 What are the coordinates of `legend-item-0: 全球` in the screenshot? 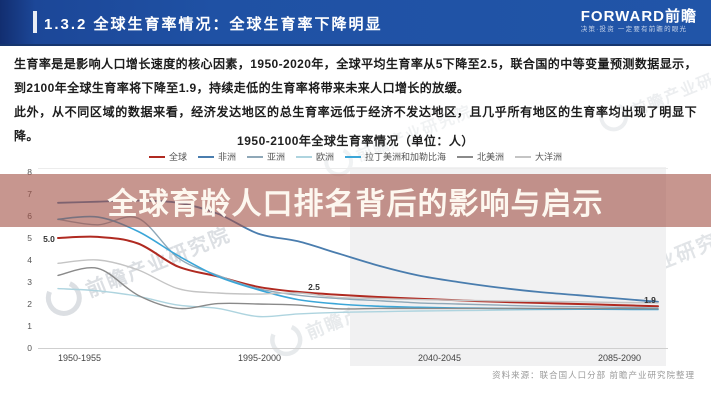 It's located at (167, 156).